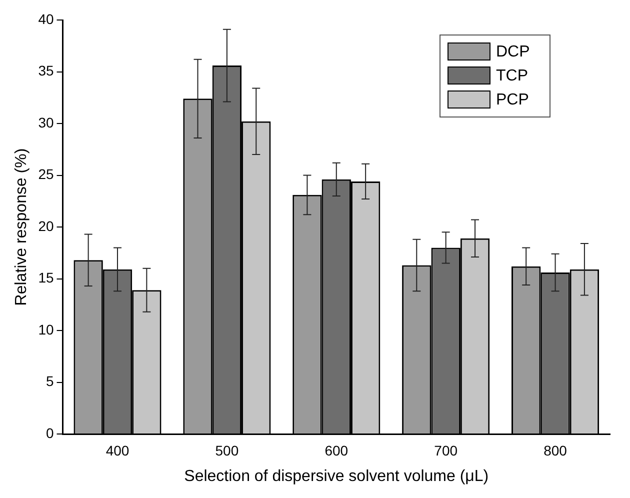 The image size is (630, 498). I want to click on legend-label: TCP, so click(512, 75).